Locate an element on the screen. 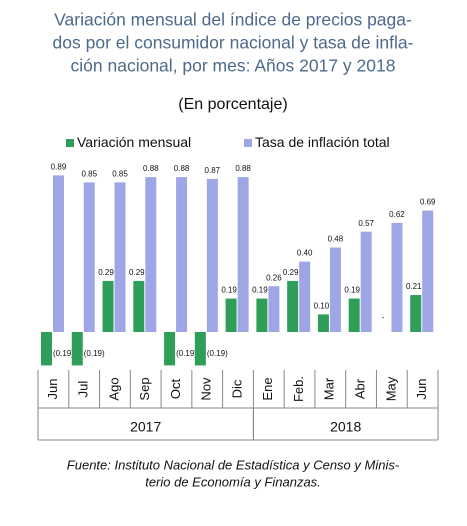 Image resolution: width=467 pixels, height=526 pixels. x-tick-label: Abr is located at coordinates (360, 388).